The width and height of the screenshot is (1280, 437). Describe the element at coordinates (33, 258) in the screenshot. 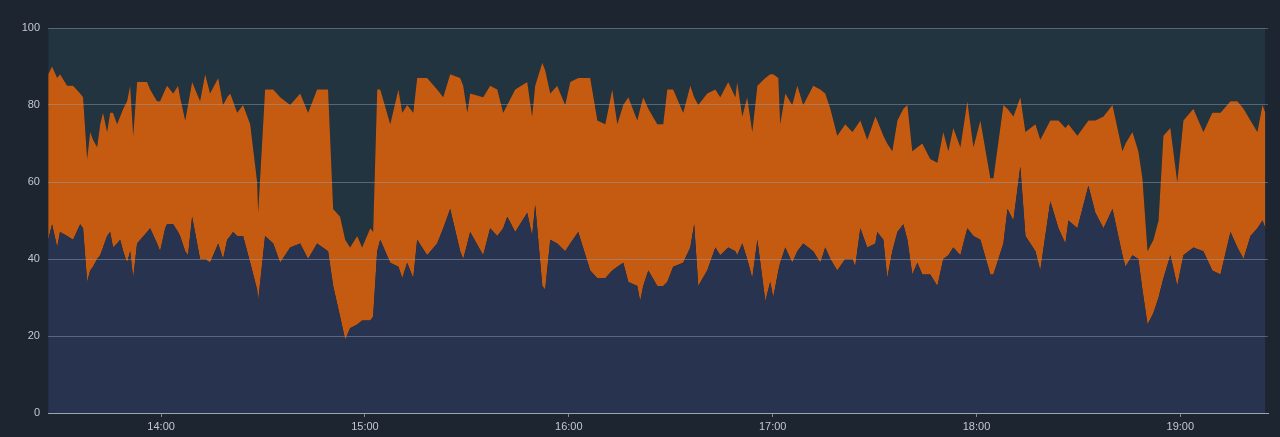

I see `y-tick-label: 40` at that location.